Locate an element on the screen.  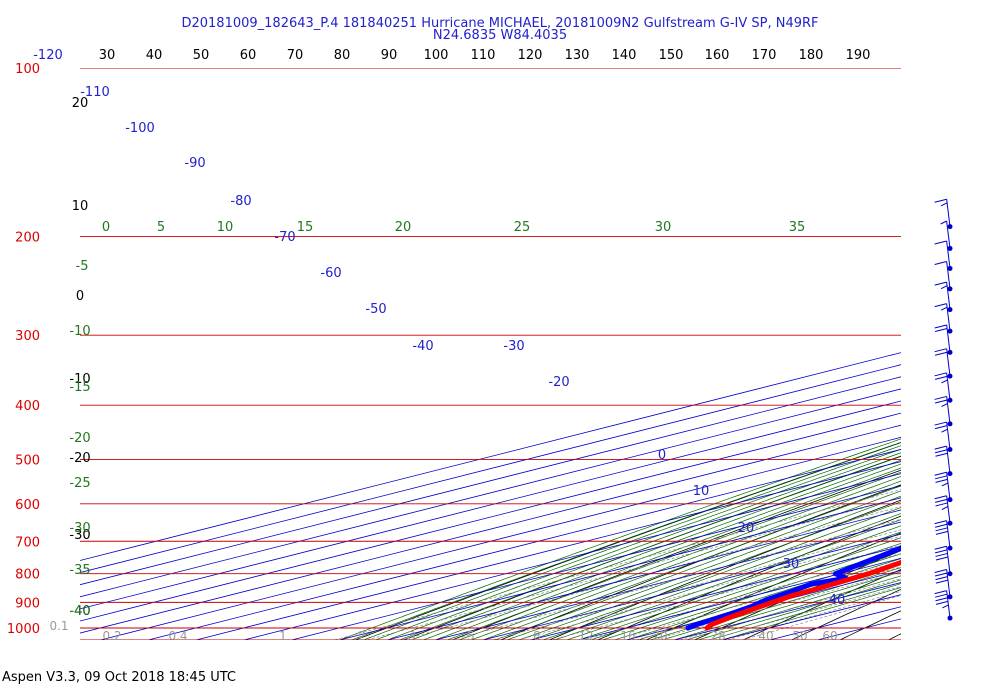
pressure-tick-label: 400 is located at coordinates (27, 406).